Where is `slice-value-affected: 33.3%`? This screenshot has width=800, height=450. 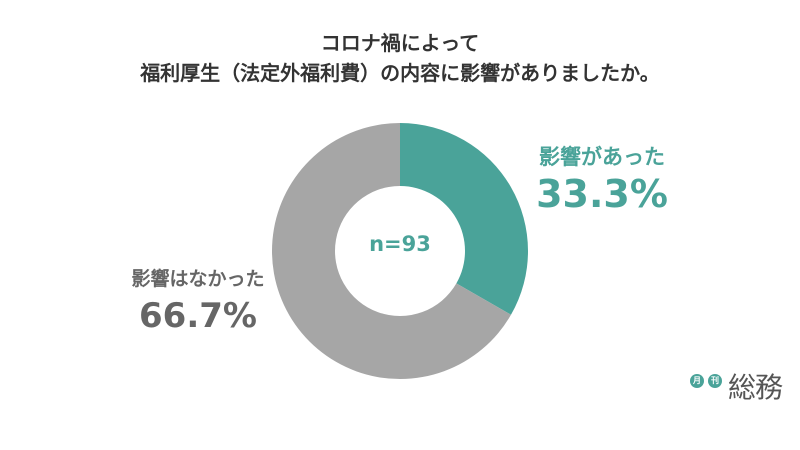
slice-value-affected: 33.3% is located at coordinates (602, 194).